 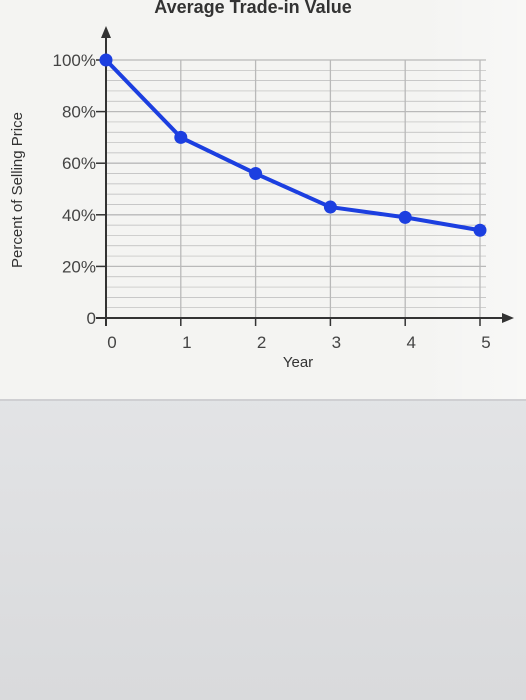 I want to click on y-axis-arrow, so click(x=106, y=32).